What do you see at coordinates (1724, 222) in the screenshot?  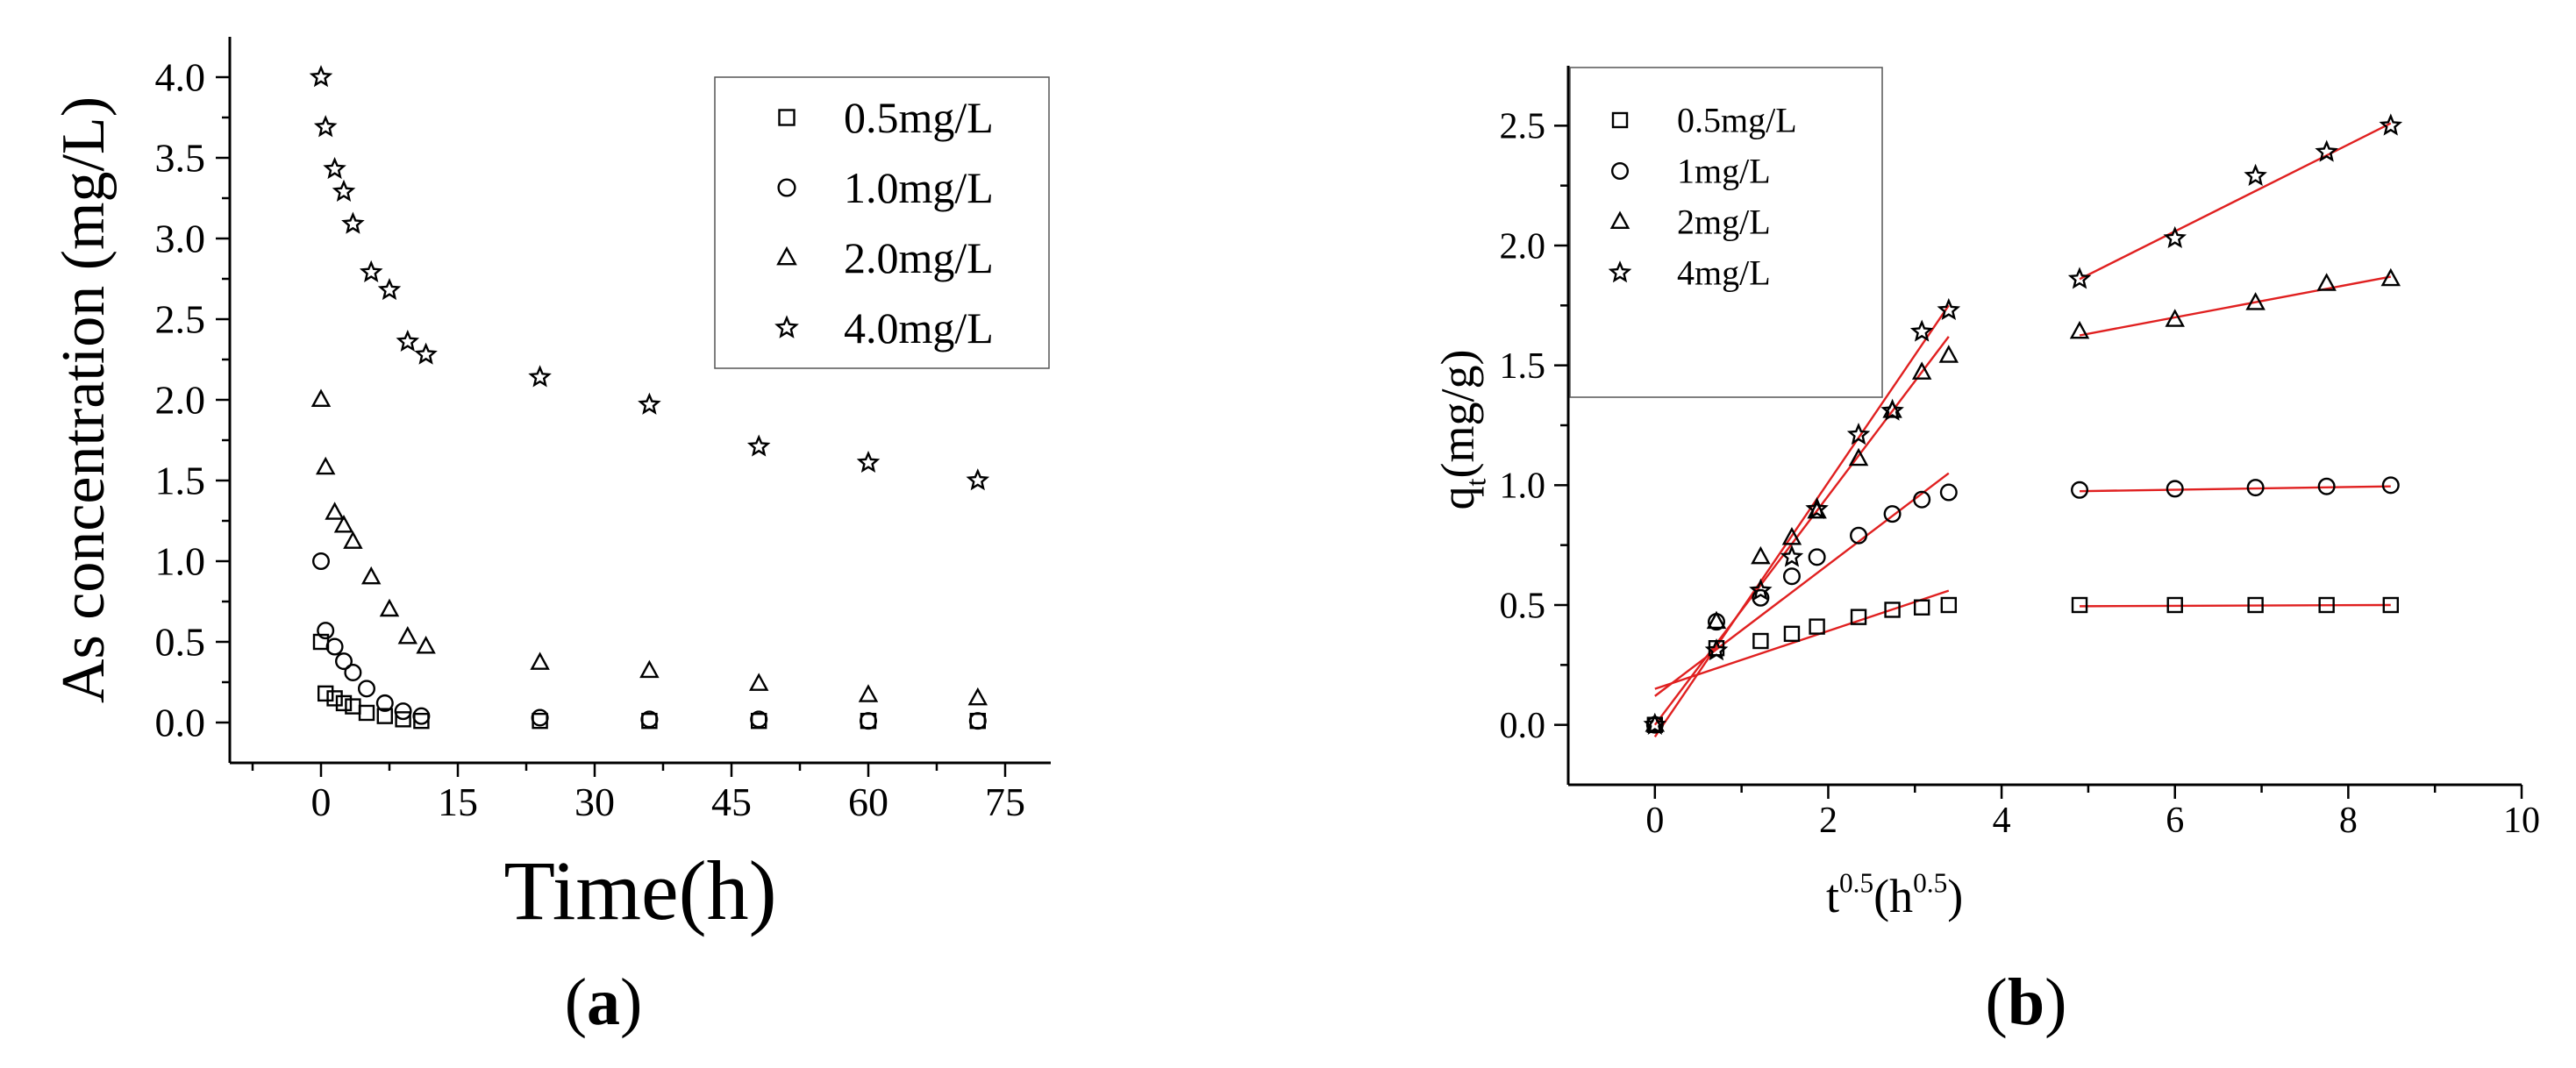 I see `legend-label: 2mg/L` at bounding box center [1724, 222].